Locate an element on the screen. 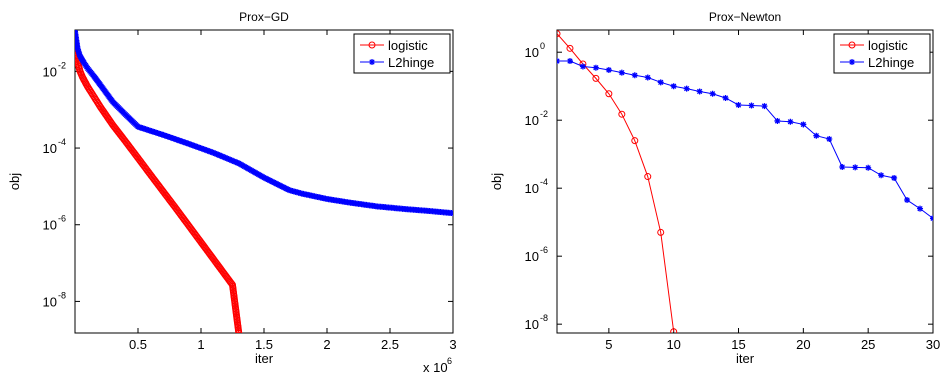 This screenshot has height=375, width=940. x-tick-label: 25 is located at coordinates (868, 344).